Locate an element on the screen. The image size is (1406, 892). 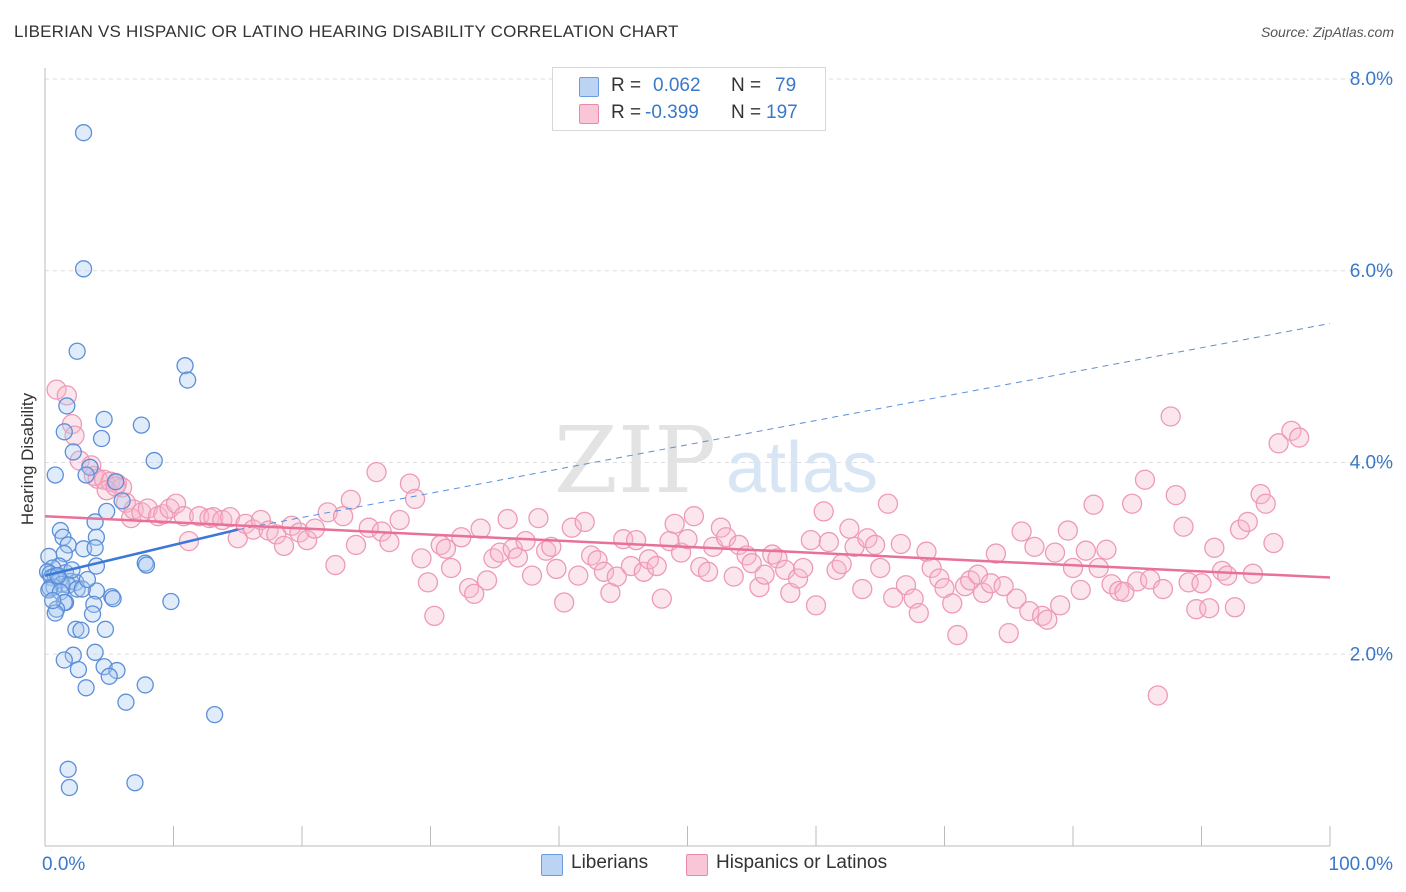
source-credit: Source: ZipAtlas.com is located at coordinates (1327, 32).